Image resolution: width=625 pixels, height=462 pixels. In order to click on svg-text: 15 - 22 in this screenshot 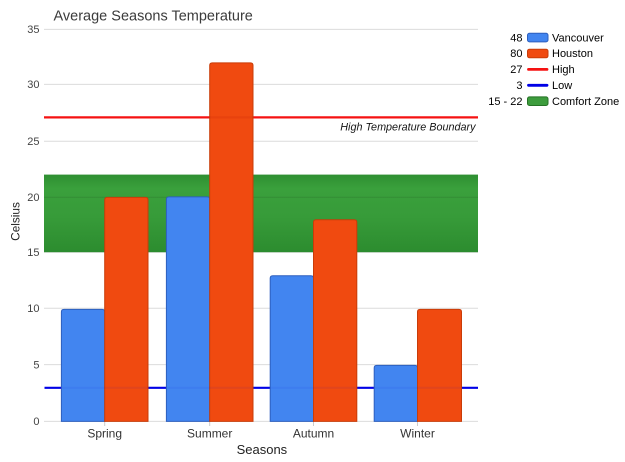, I will do `click(505, 102)`.